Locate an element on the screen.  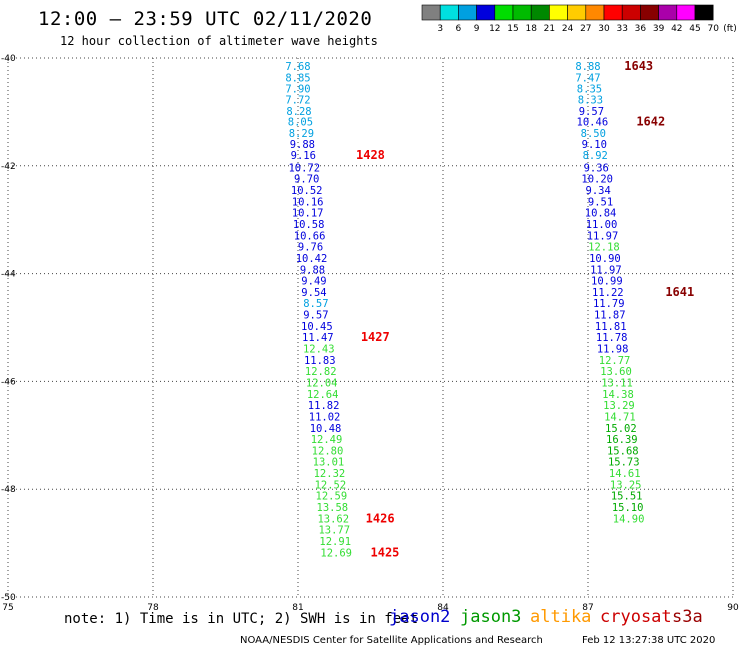
colorbar-label: 42 is located at coordinates (676, 29).